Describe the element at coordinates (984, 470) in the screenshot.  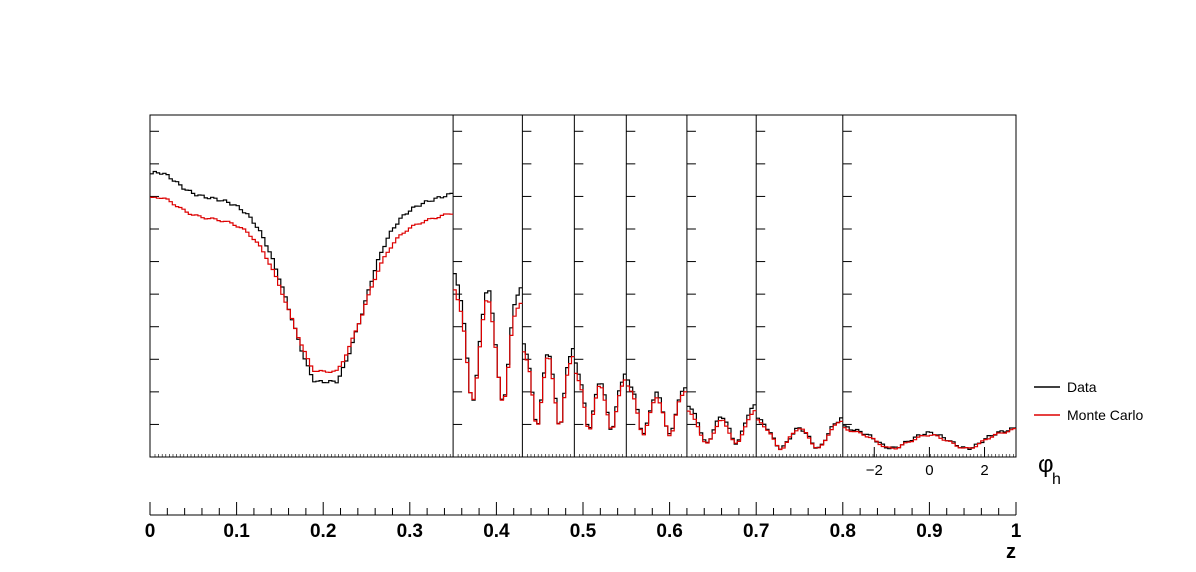
I see `phi-tick-label: 2` at that location.